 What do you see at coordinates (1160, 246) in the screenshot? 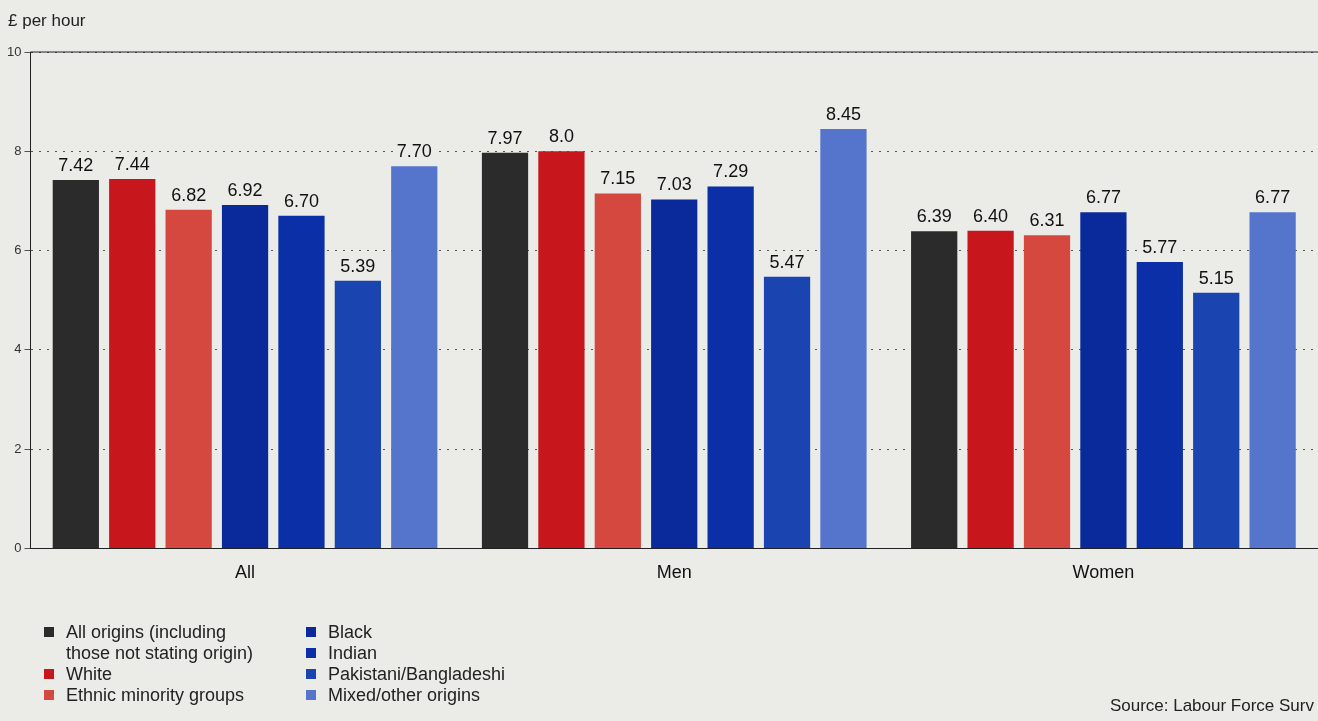
I see `data-label: 5.77` at bounding box center [1160, 246].